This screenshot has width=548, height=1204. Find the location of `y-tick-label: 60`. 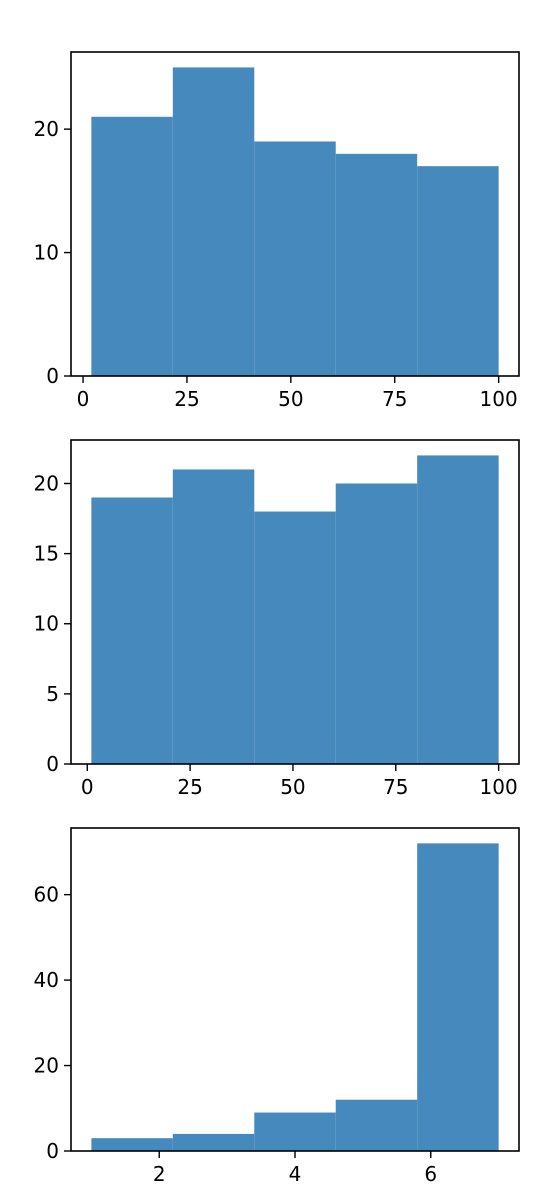

y-tick-label: 60 is located at coordinates (46, 895).